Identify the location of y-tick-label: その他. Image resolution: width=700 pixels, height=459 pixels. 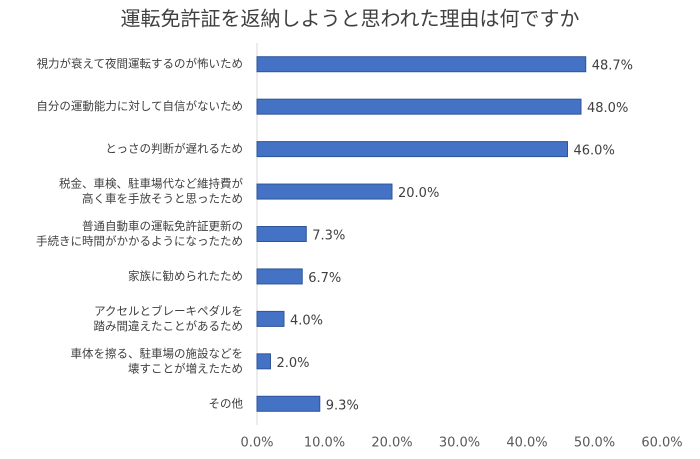
(226, 403).